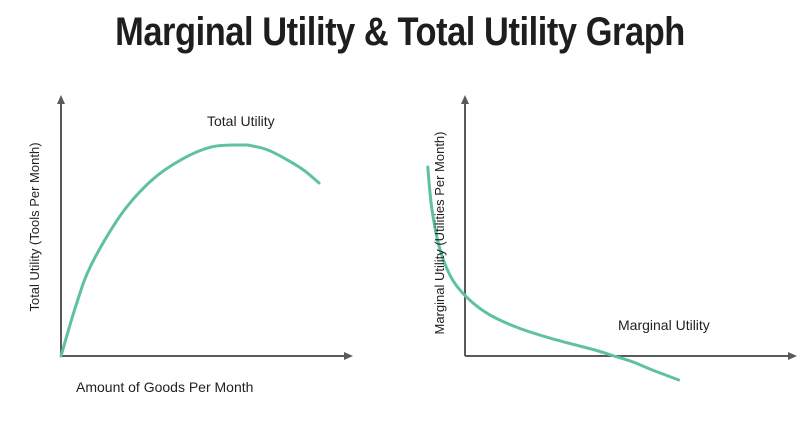 The height and width of the screenshot is (423, 800). I want to click on page-title: Marginal Utility & Total Utility Graph, so click(400, 32).